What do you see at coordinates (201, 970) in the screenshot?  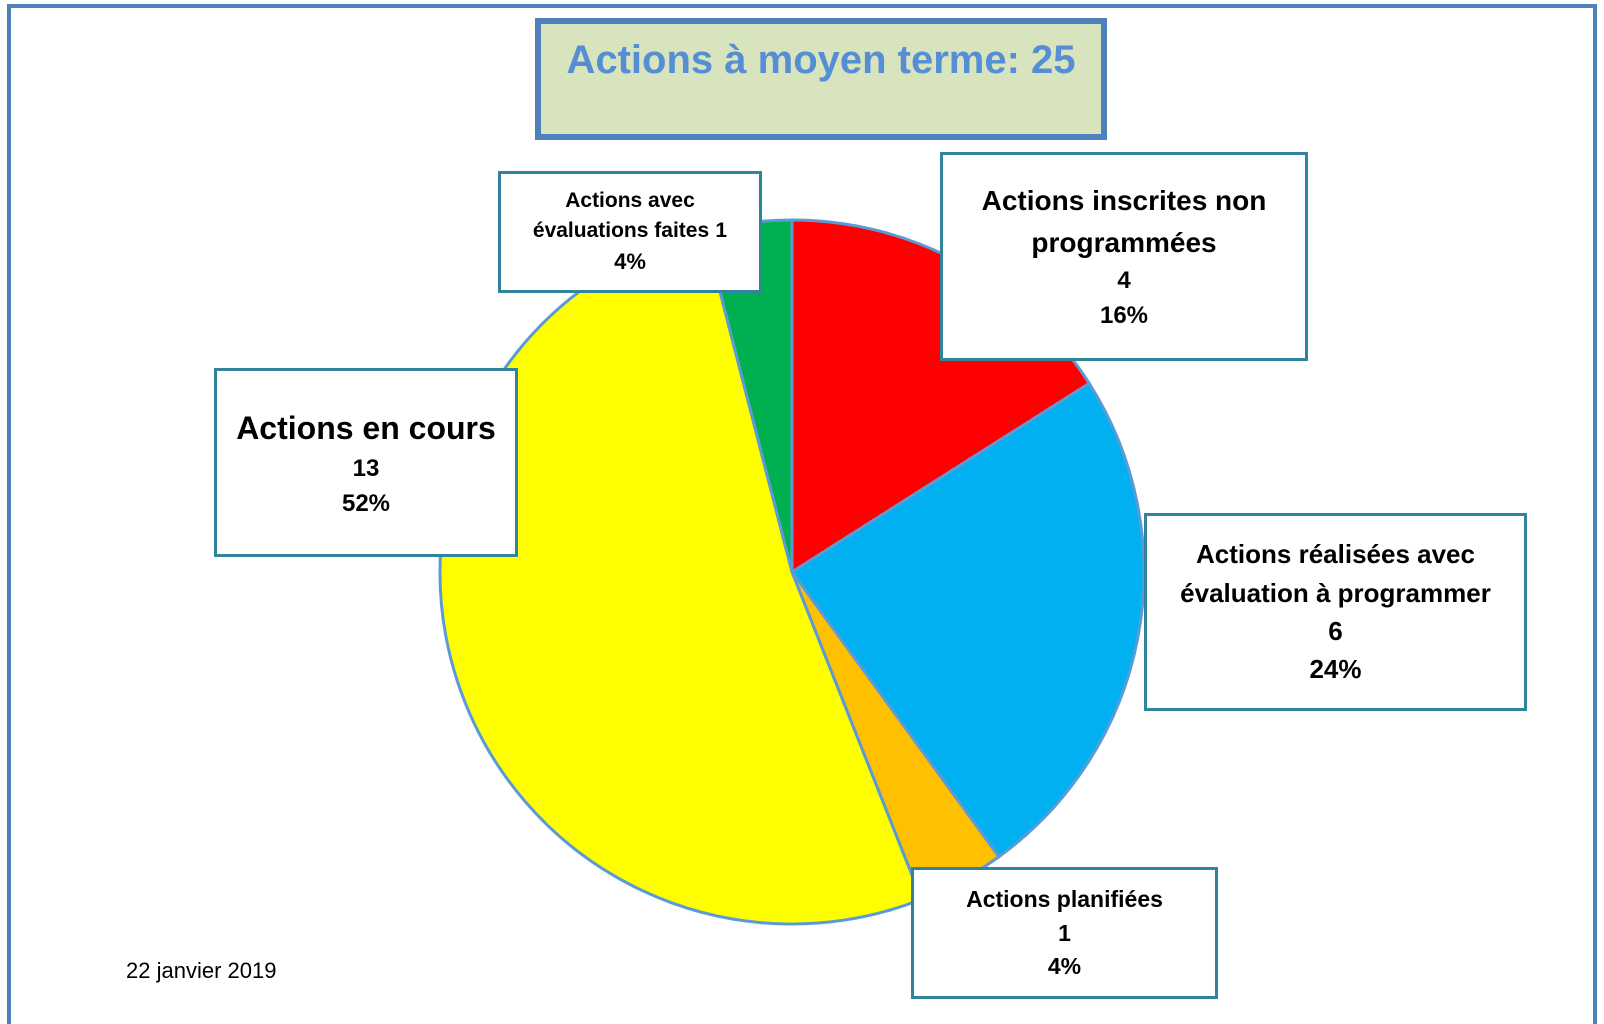 I see `date: 22 janvier 2019` at bounding box center [201, 970].